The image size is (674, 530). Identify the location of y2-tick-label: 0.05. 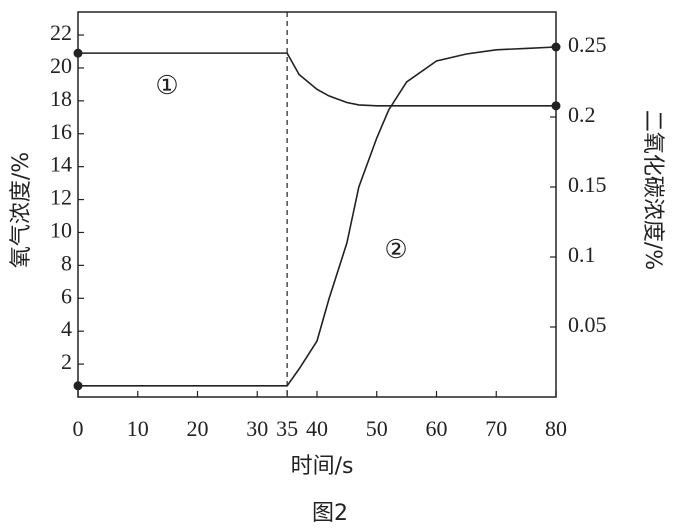
(587, 324).